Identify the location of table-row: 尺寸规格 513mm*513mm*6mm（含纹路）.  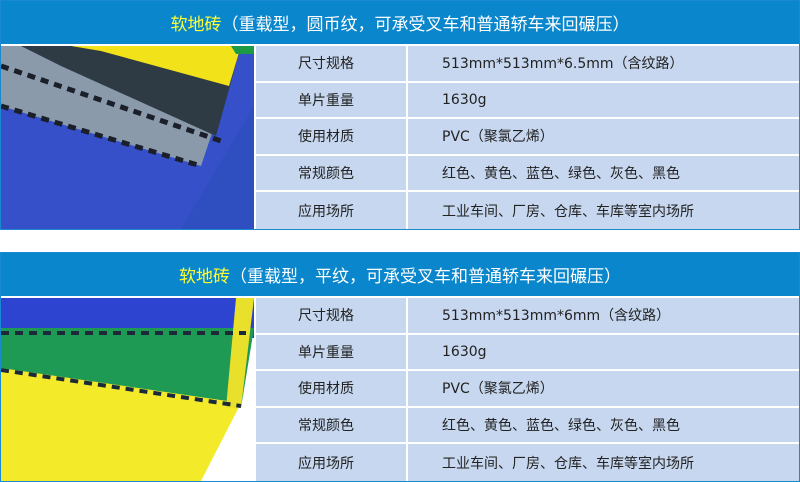
(527, 316).